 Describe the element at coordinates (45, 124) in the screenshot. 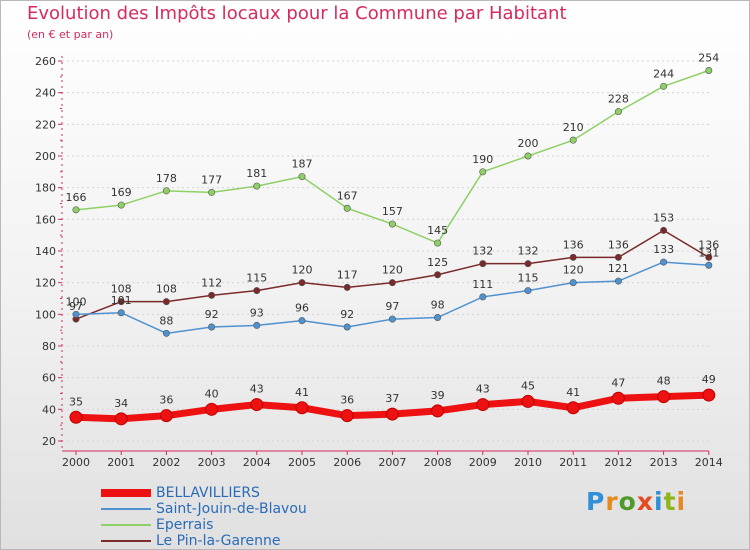

I see `y-tick-label: 220` at that location.